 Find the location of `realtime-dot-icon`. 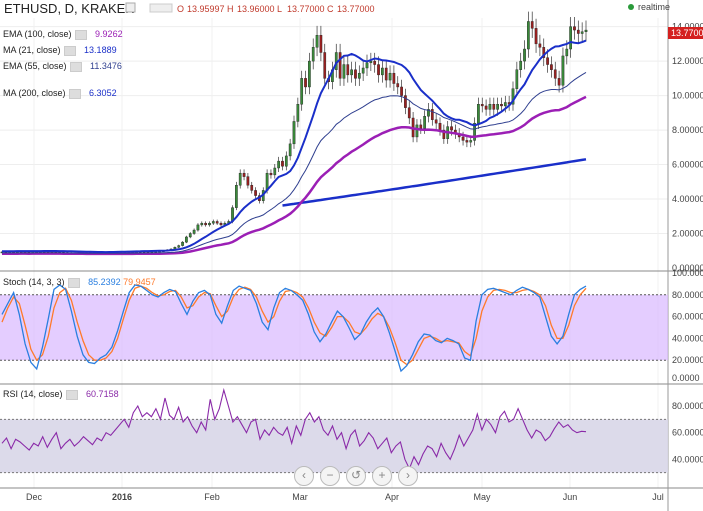

realtime-dot-icon is located at coordinates (631, 7).